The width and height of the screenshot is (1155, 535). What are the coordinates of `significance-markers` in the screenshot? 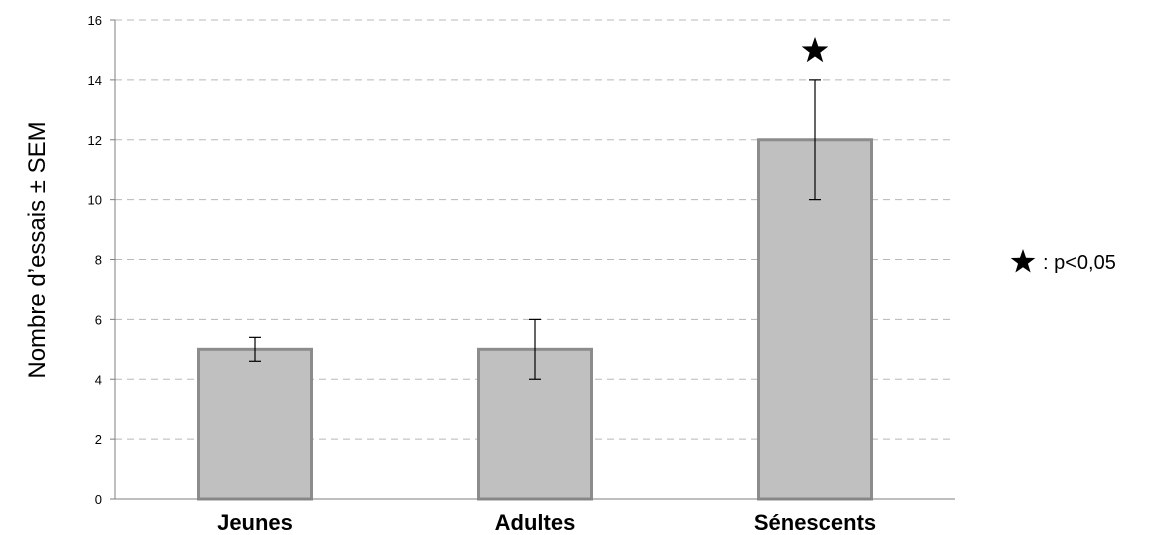 It's located at (815, 49).